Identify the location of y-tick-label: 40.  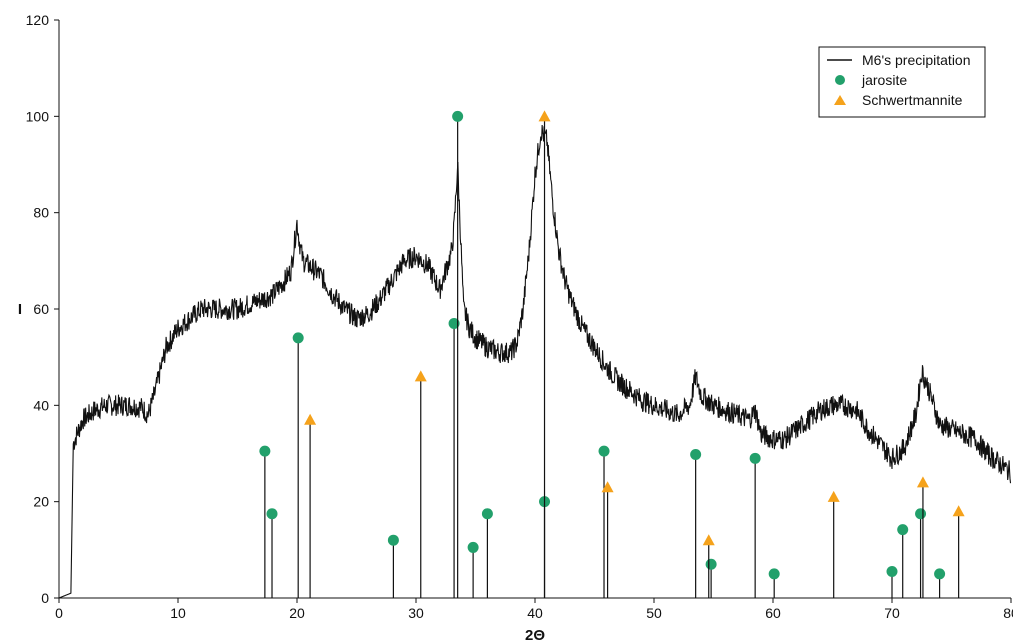
(41, 405).